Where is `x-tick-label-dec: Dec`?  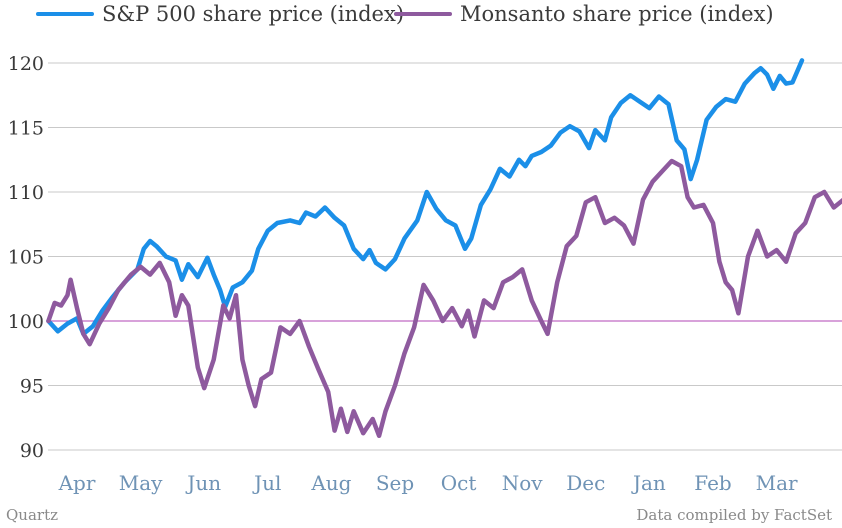
x-tick-label-dec: Dec is located at coordinates (585, 483).